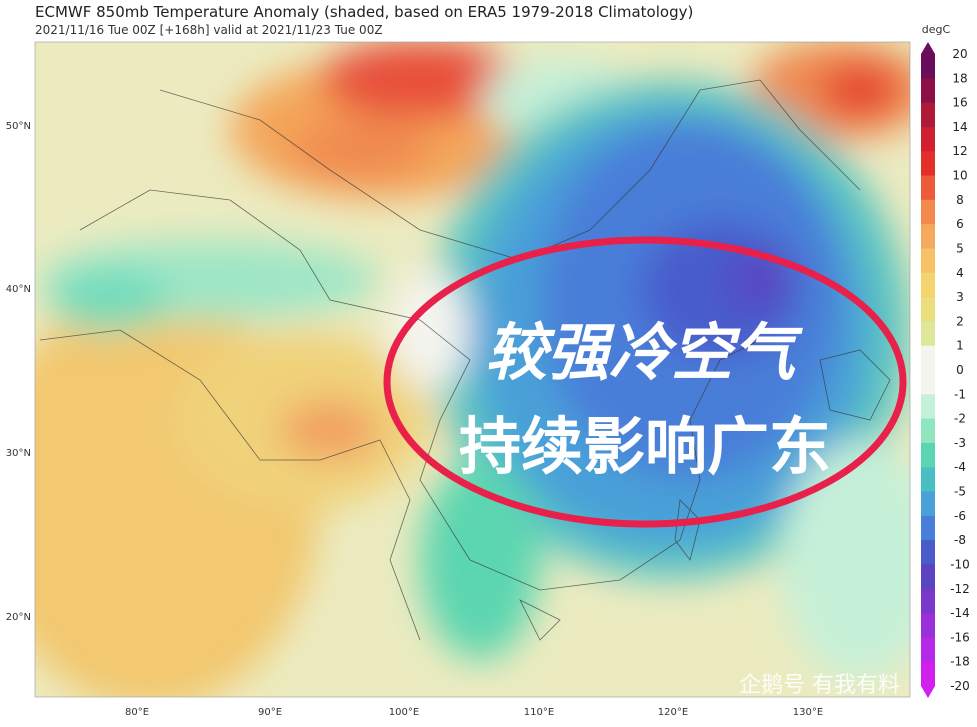 The height and width of the screenshot is (727, 977). I want to click on lat-label: 30°N, so click(18, 453).